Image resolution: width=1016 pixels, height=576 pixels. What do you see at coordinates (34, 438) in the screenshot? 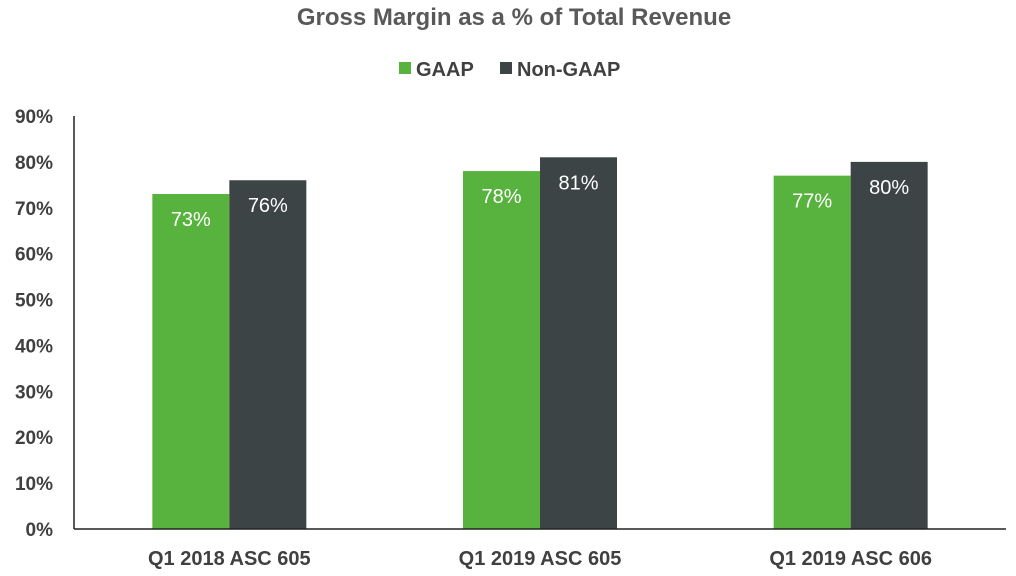
I see `y-tick-label: 20%` at bounding box center [34, 438].